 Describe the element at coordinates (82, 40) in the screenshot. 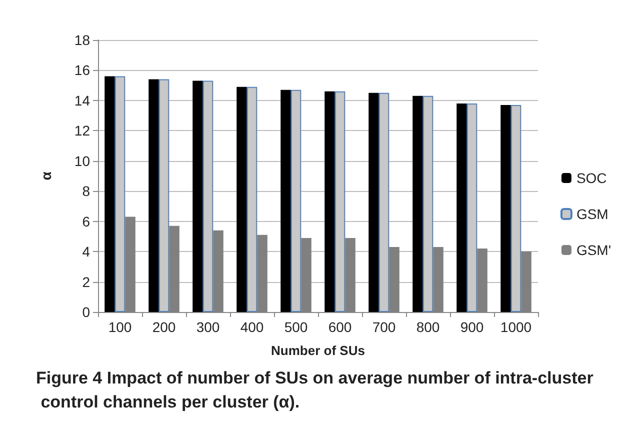

I see `y-tick-label: 18` at that location.